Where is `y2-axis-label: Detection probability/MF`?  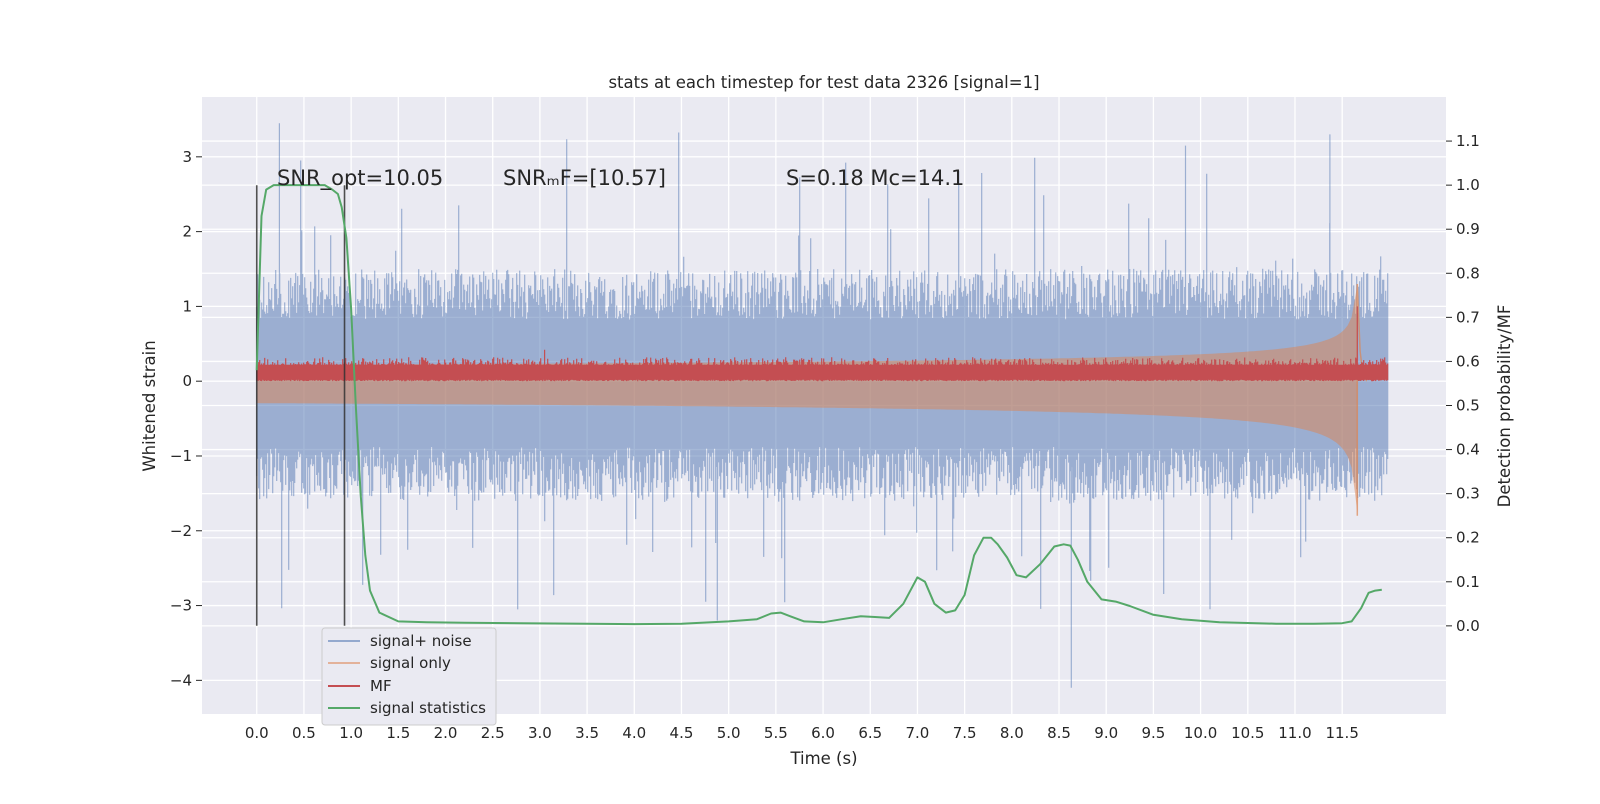 y2-axis-label: Detection probability/MF is located at coordinates (1504, 406).